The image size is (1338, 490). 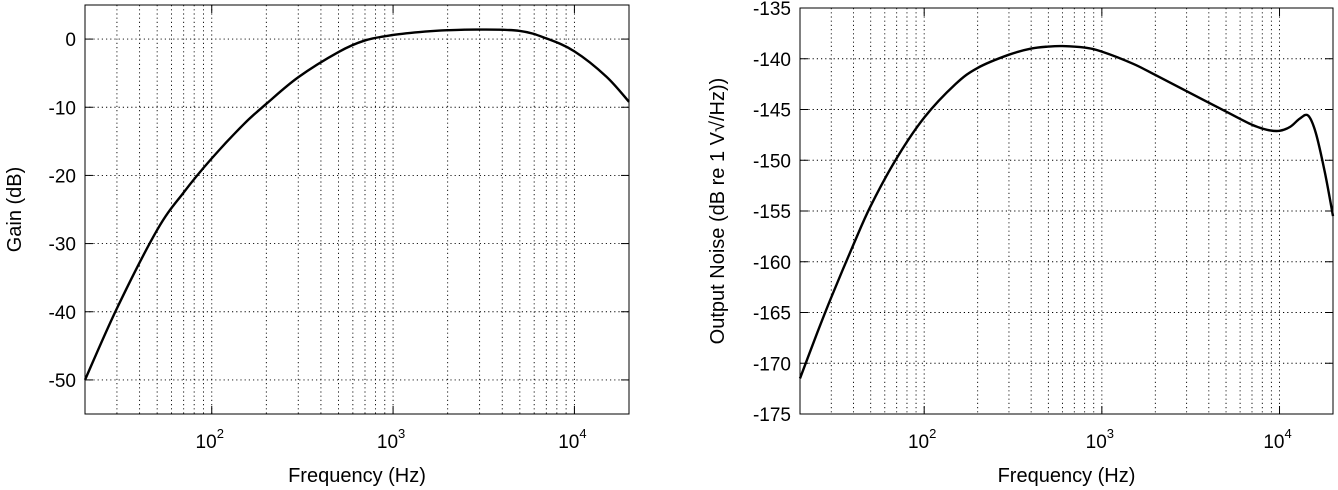 What do you see at coordinates (772, 161) in the screenshot?
I see `y-tick-label: -150` at bounding box center [772, 161].